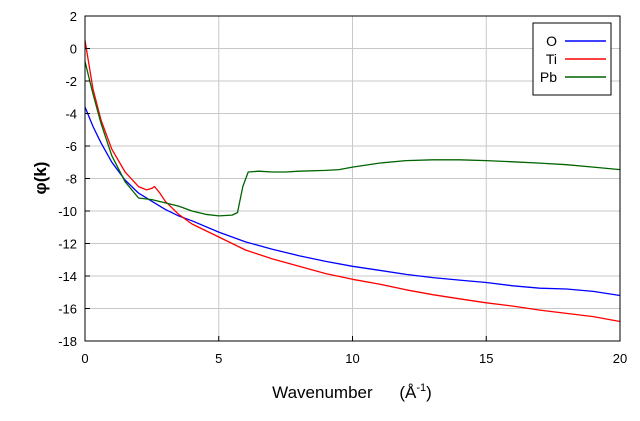 The height and width of the screenshot is (421, 640). I want to click on y-tick-label: 2, so click(73, 16).